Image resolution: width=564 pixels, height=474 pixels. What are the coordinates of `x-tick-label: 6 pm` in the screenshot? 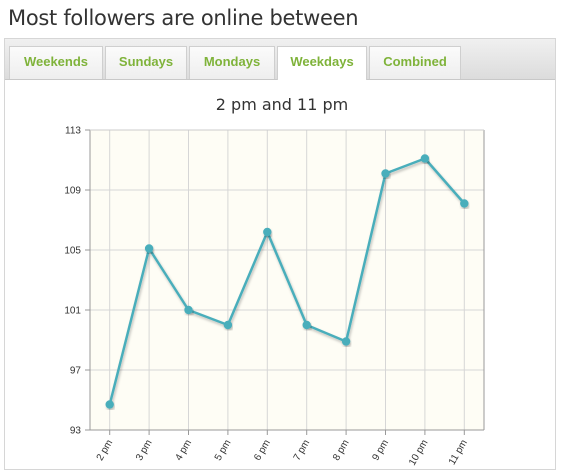 It's located at (262, 450).